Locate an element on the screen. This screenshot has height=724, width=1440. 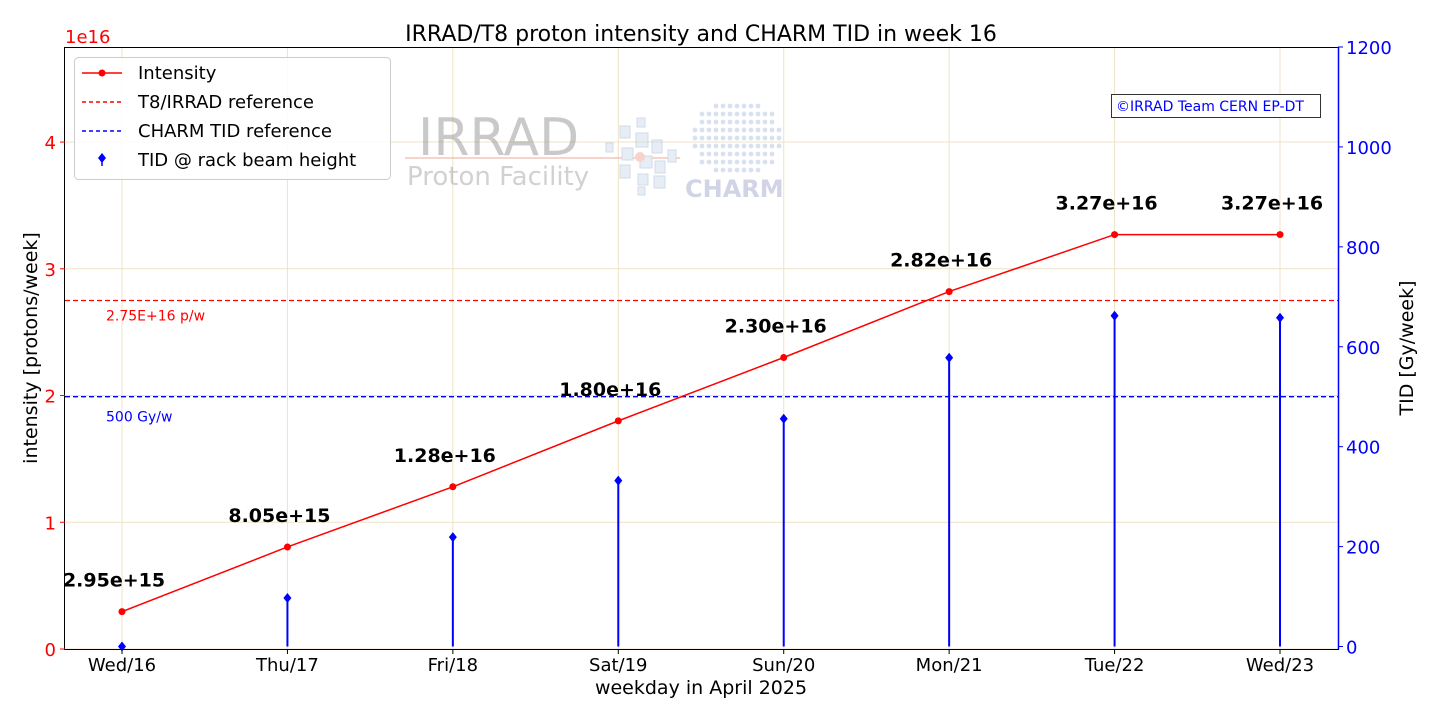
y-left-tick-label: 3 is located at coordinates (50, 270).